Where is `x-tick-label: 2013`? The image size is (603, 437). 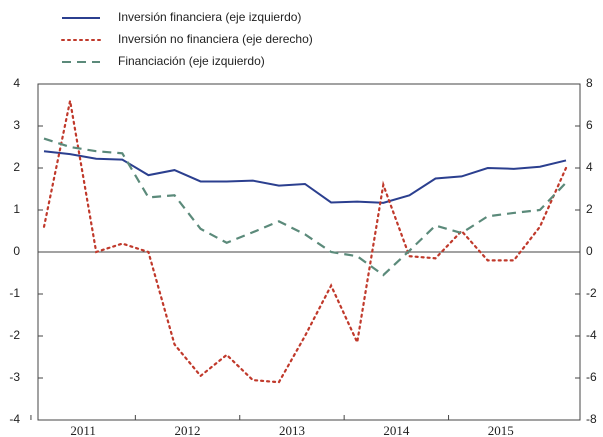 x-tick-label: 2013 is located at coordinates (292, 430).